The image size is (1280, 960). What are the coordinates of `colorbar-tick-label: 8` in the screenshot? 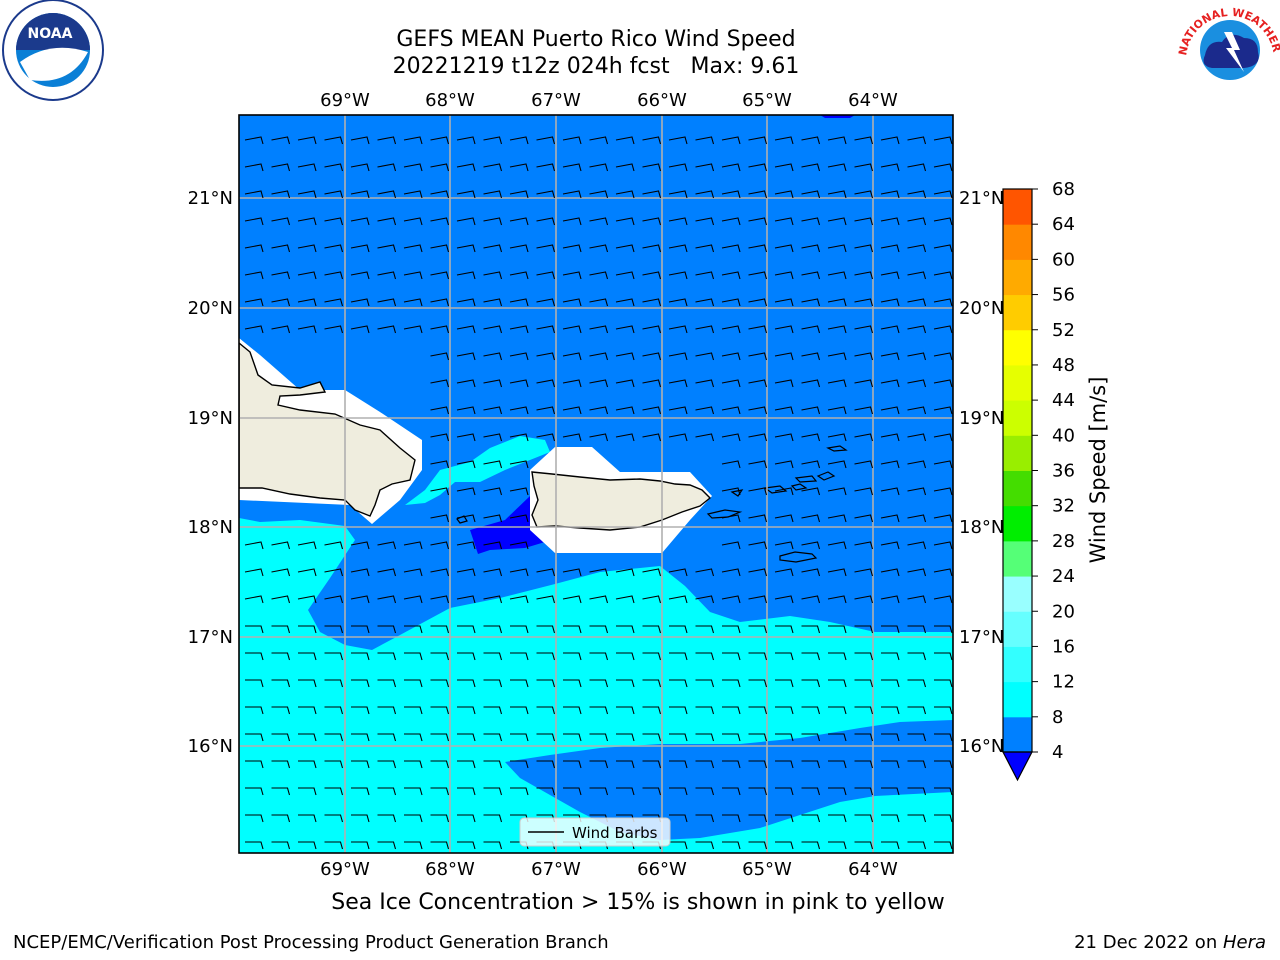 It's located at (1057, 717).